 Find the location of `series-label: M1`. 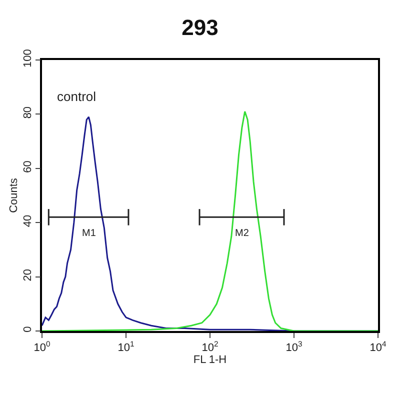

series-label: M1 is located at coordinates (89, 233).